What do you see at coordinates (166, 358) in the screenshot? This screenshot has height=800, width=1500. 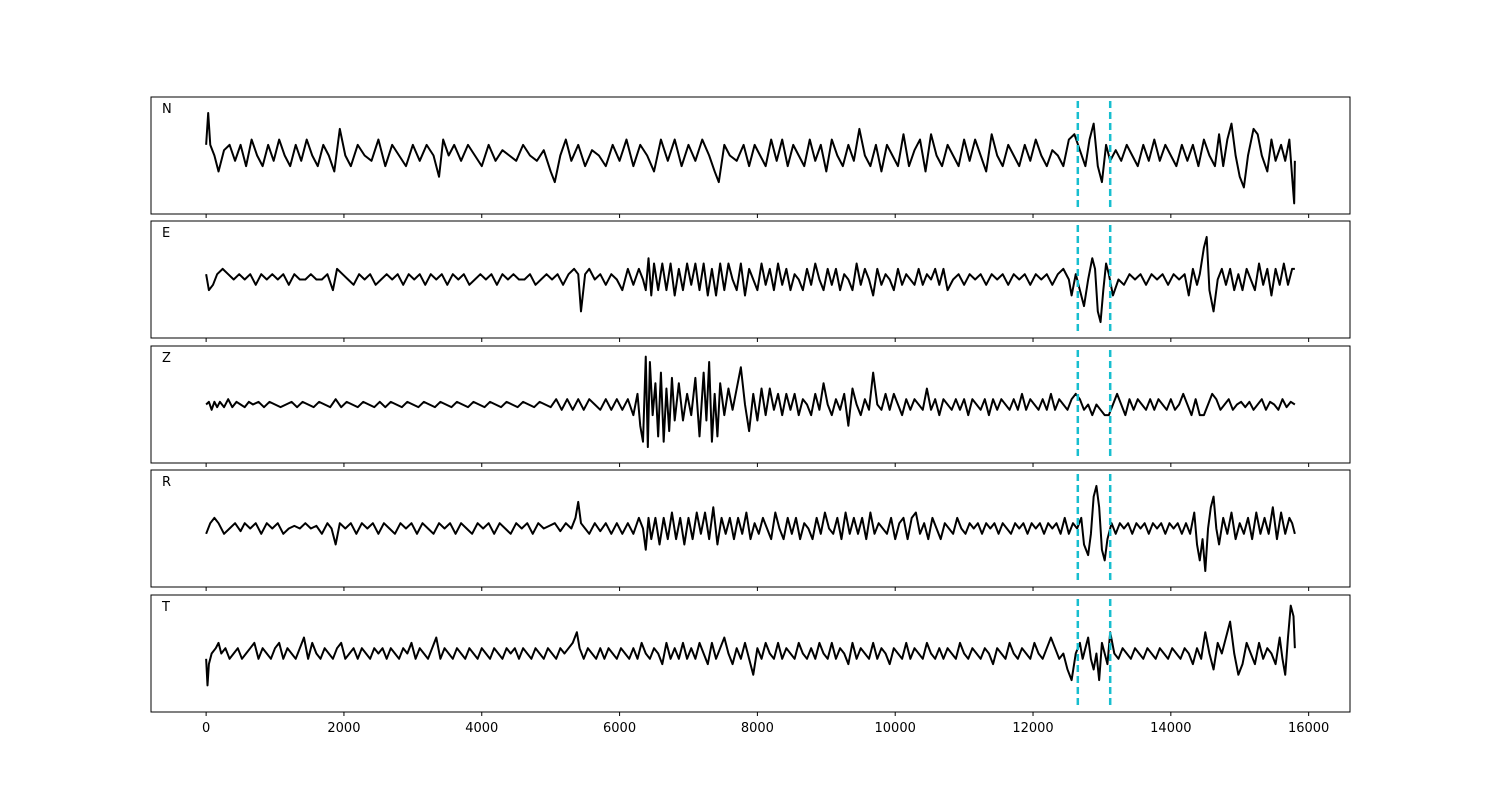 I see `panel-label: Z` at bounding box center [166, 358].